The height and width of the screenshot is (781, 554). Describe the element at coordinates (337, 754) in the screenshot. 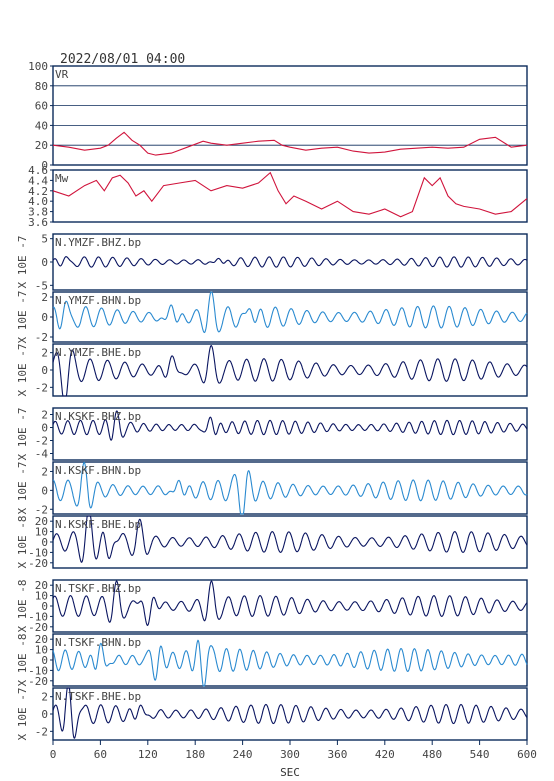

I see `x-tick-label: 360` at that location.